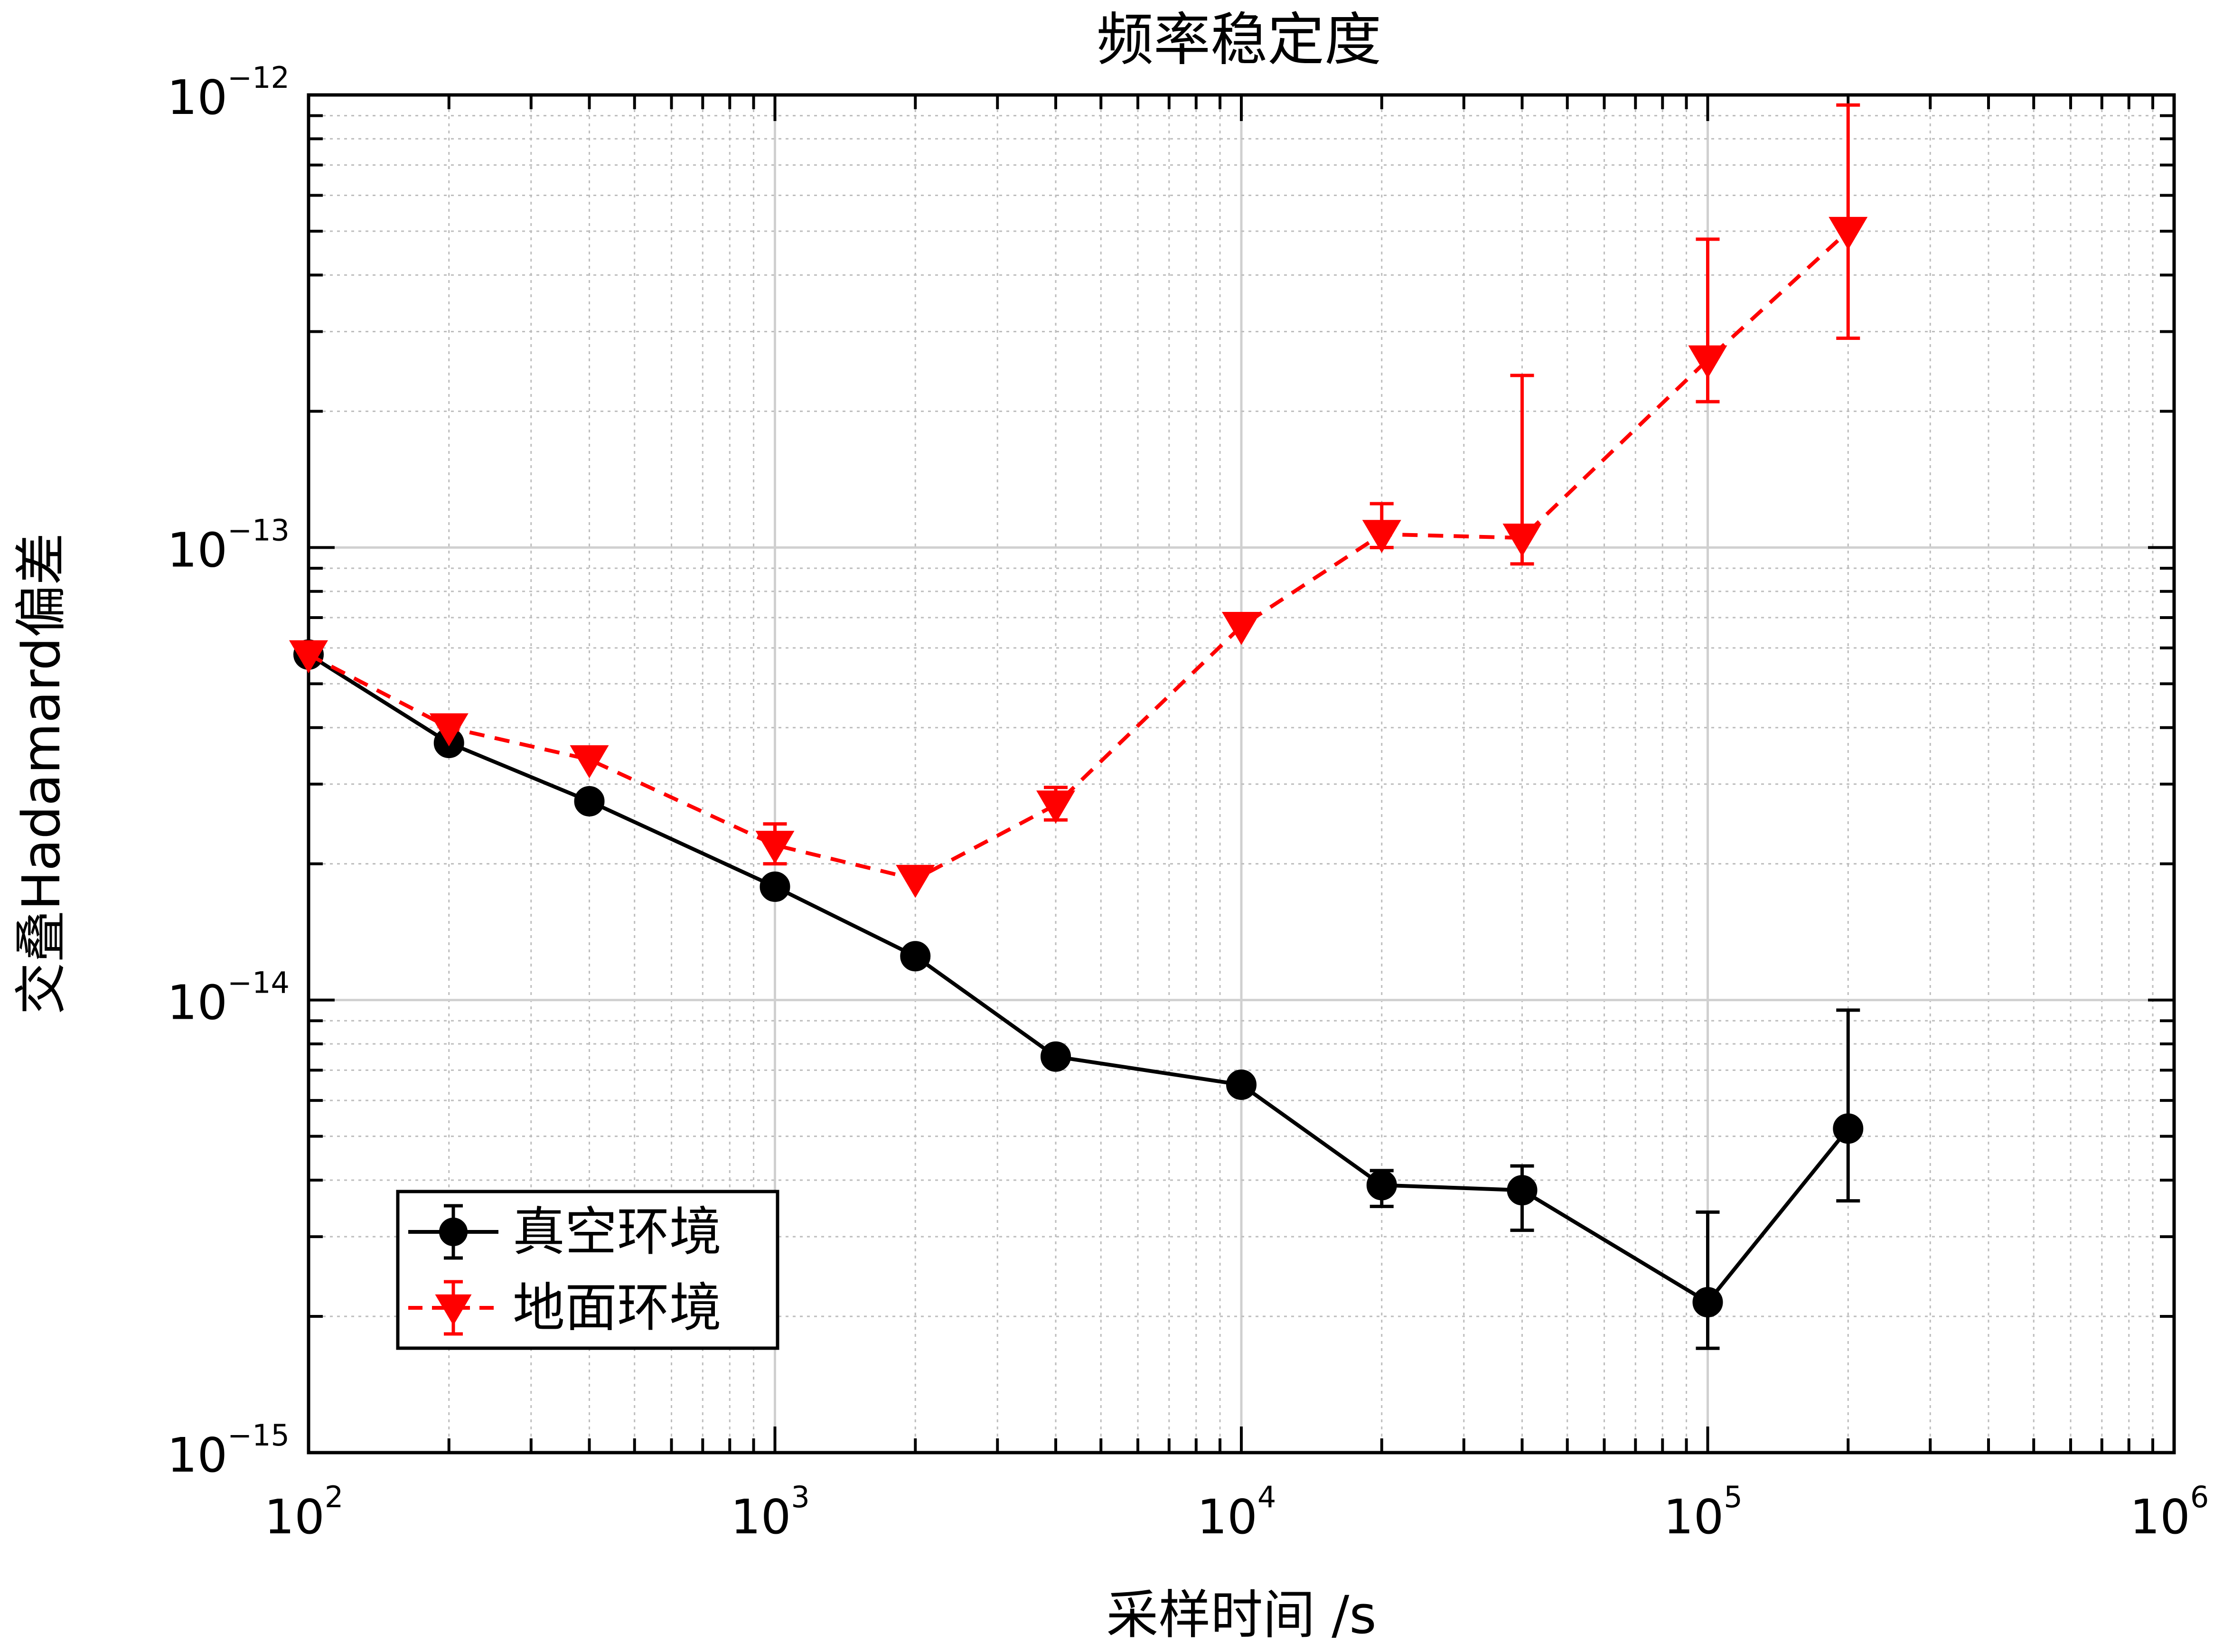 The image size is (2223, 1652). What do you see at coordinates (587, 1270) in the screenshot?
I see `legend-box` at bounding box center [587, 1270].